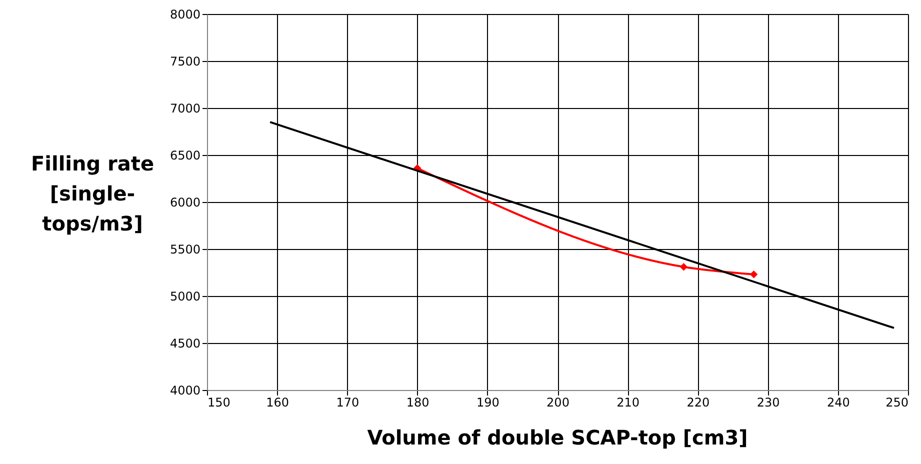 This screenshot has width=921, height=464. Describe the element at coordinates (185, 61) in the screenshot. I see `y-tick-label: 7500` at that location.